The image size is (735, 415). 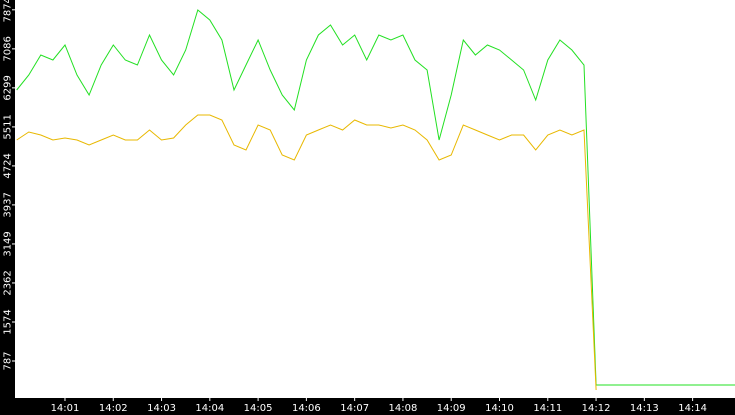 What do you see at coordinates (499, 408) in the screenshot?
I see `x-tick-label: 14:10` at bounding box center [499, 408].